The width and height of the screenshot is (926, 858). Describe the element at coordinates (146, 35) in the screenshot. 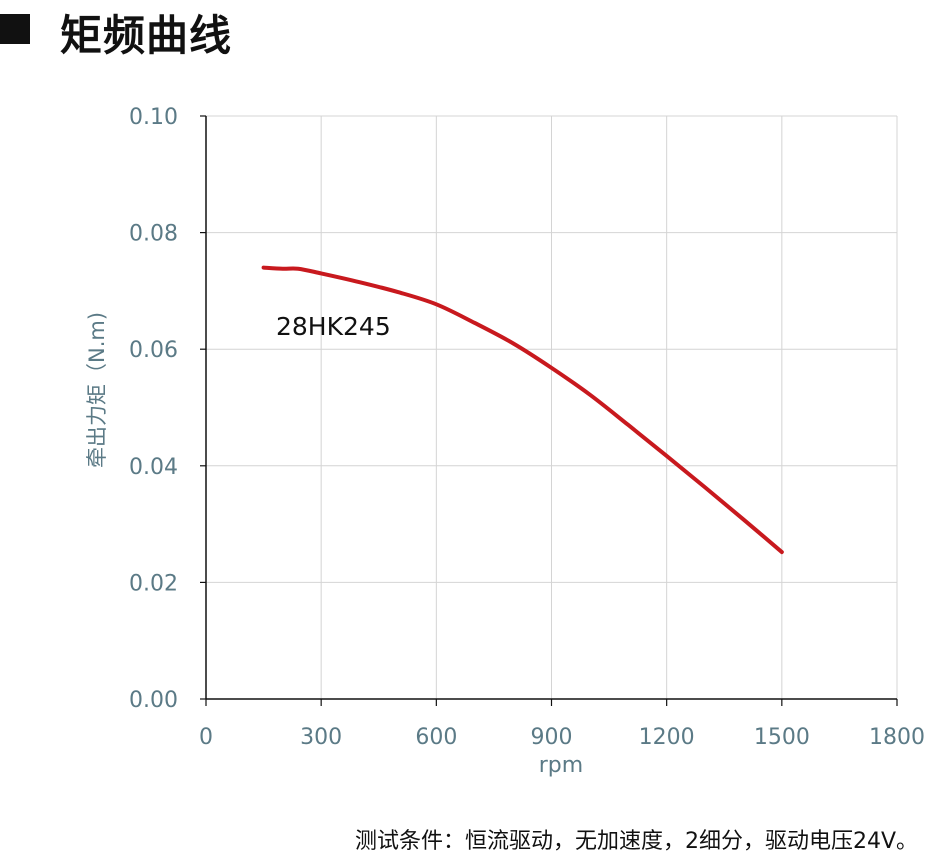

I see `page-title: 矩频曲线` at that location.